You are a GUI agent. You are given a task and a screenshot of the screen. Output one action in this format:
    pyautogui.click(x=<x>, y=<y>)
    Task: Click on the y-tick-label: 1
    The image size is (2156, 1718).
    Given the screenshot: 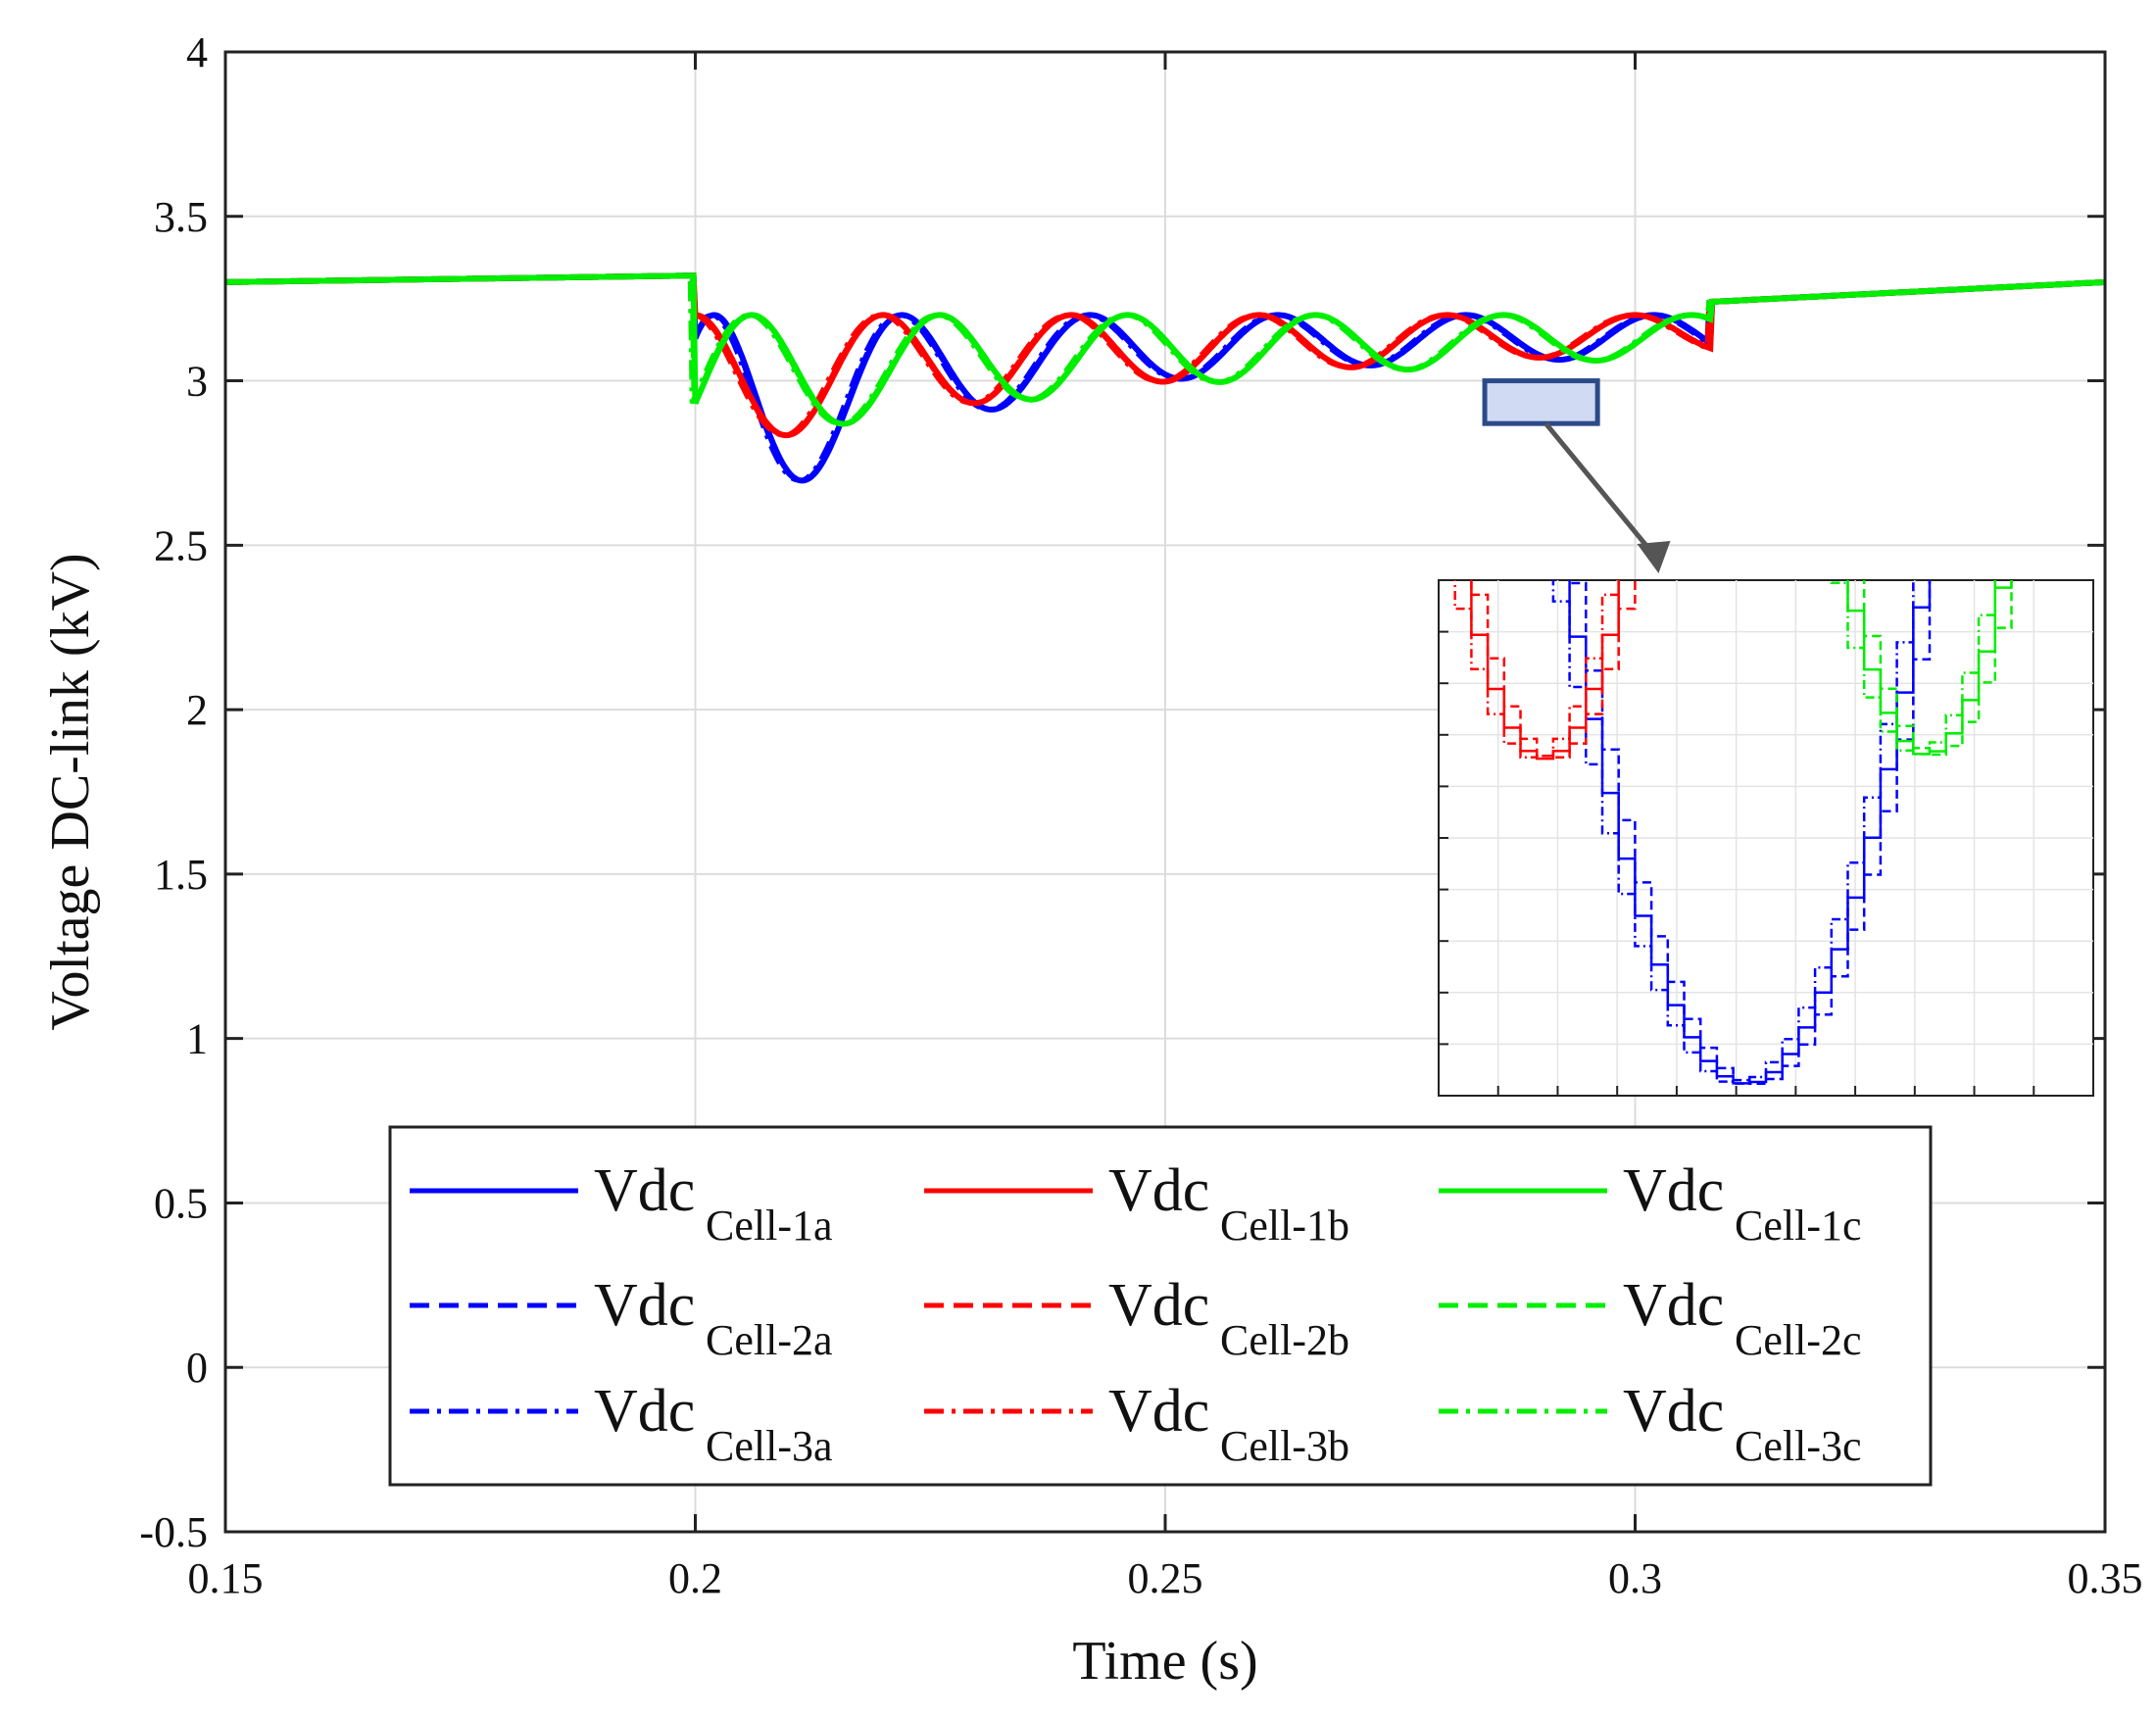 What is the action you would take?
    pyautogui.click(x=197, y=1039)
    